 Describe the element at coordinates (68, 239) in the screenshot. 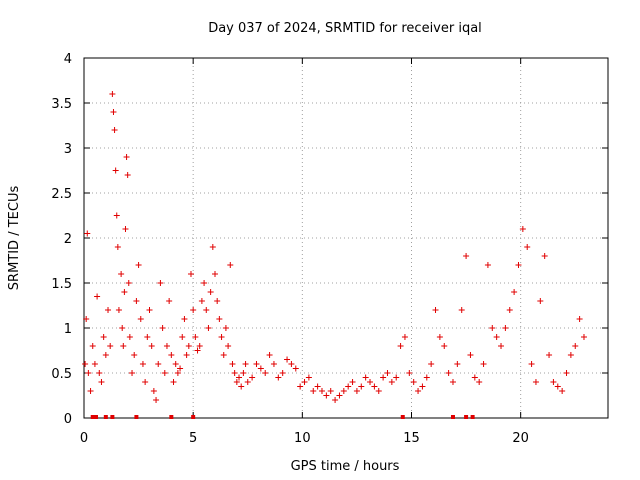

I see `y-tick-label: 2` at that location.